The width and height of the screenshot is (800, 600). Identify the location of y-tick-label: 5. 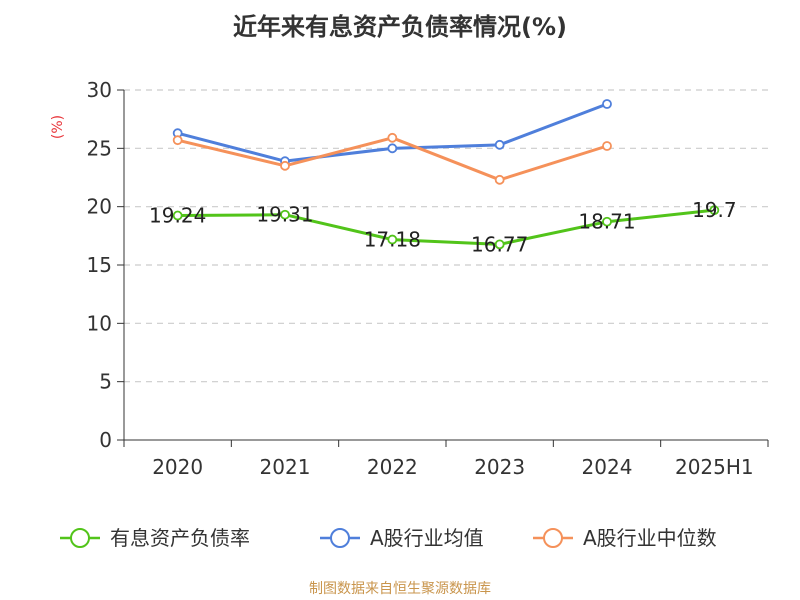
(105, 382).